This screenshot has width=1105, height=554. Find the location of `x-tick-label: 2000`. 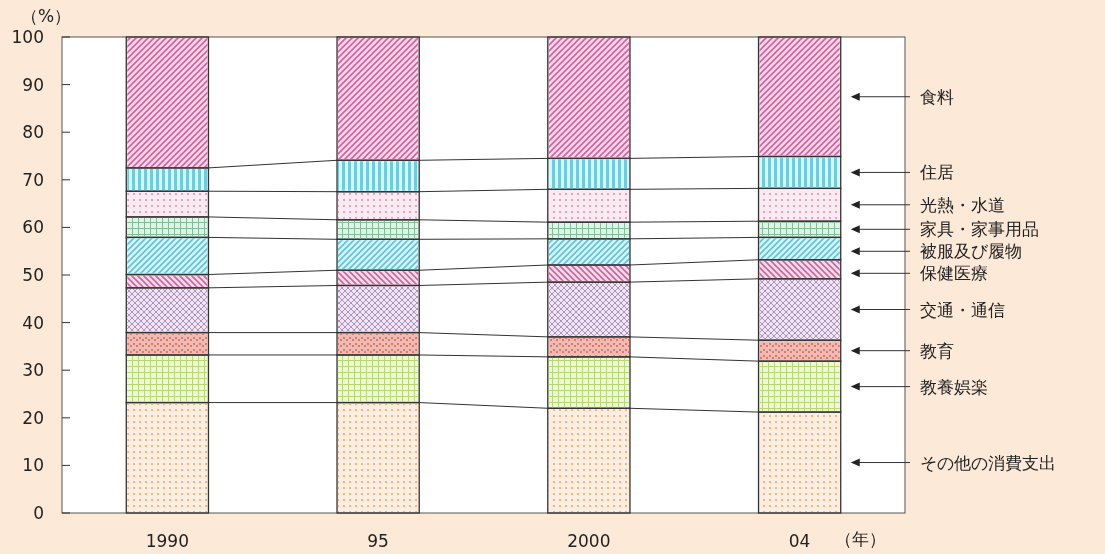

x-tick-label: 2000 is located at coordinates (589, 541).